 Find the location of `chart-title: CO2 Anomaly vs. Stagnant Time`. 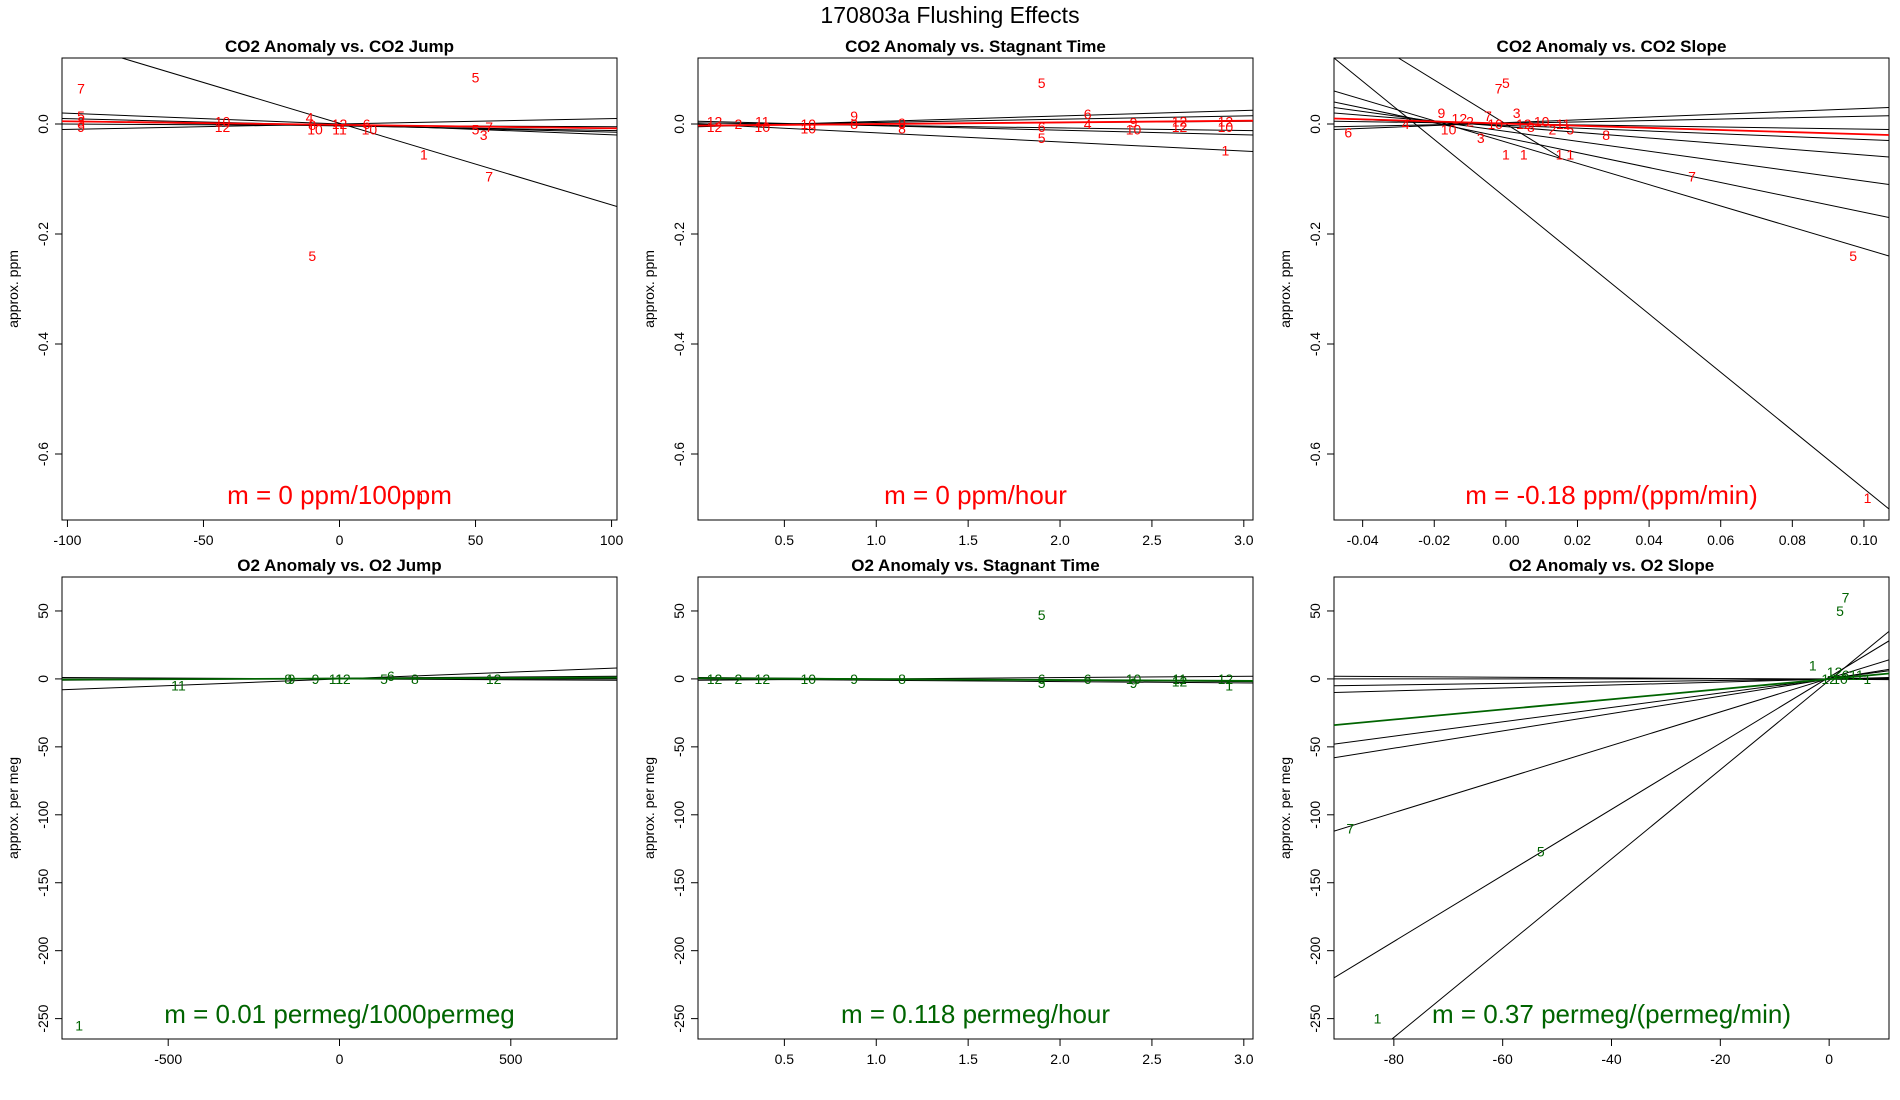

chart-title: CO2 Anomaly vs. Stagnant Time is located at coordinates (975, 46).